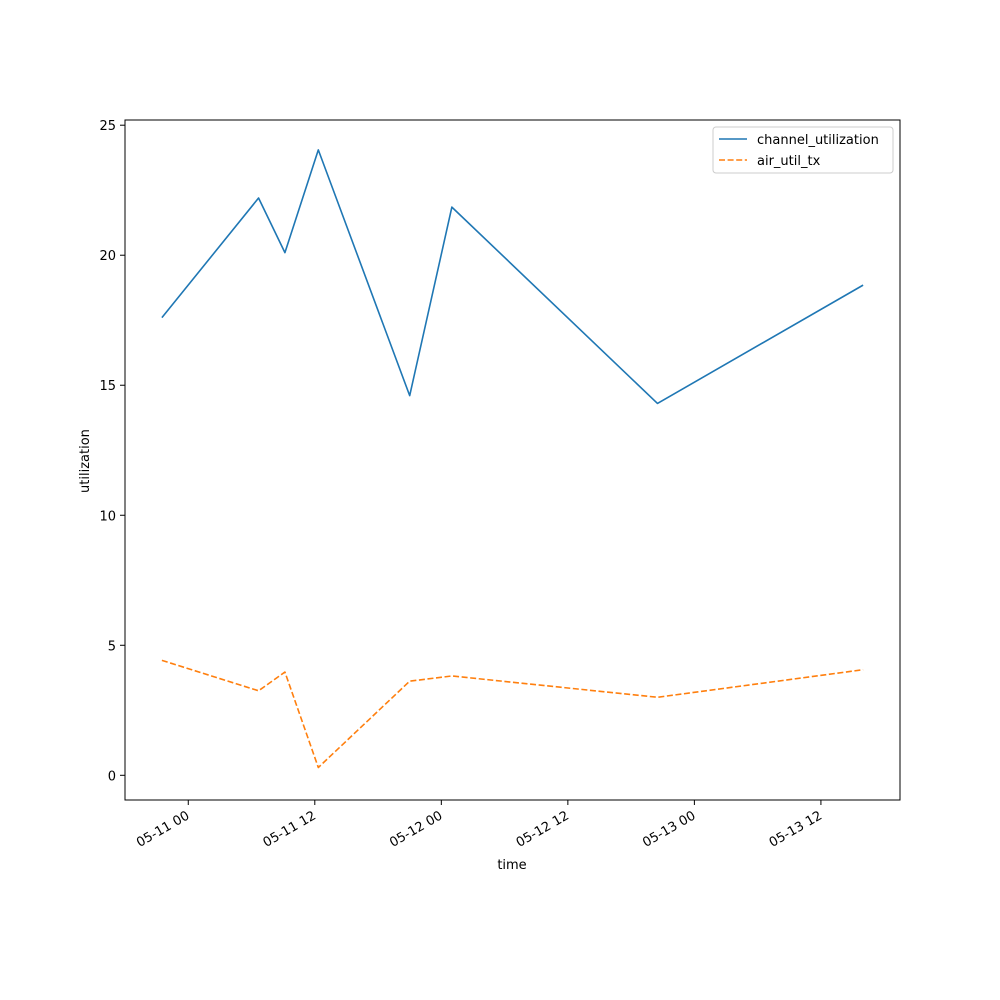  I want to click on legend: channel_utilization air_util_tx, so click(803, 150).